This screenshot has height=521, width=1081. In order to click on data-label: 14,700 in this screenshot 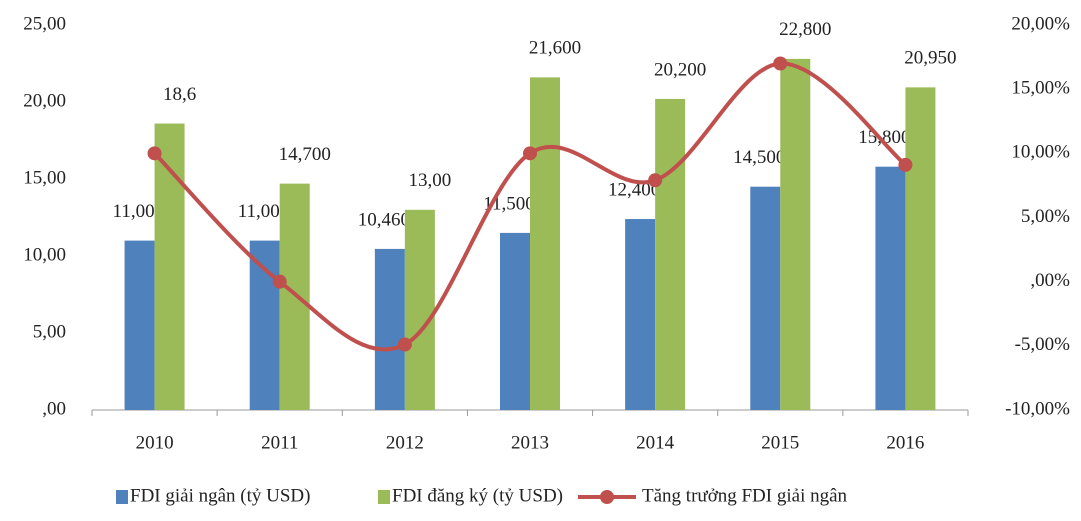, I will do `click(305, 154)`.